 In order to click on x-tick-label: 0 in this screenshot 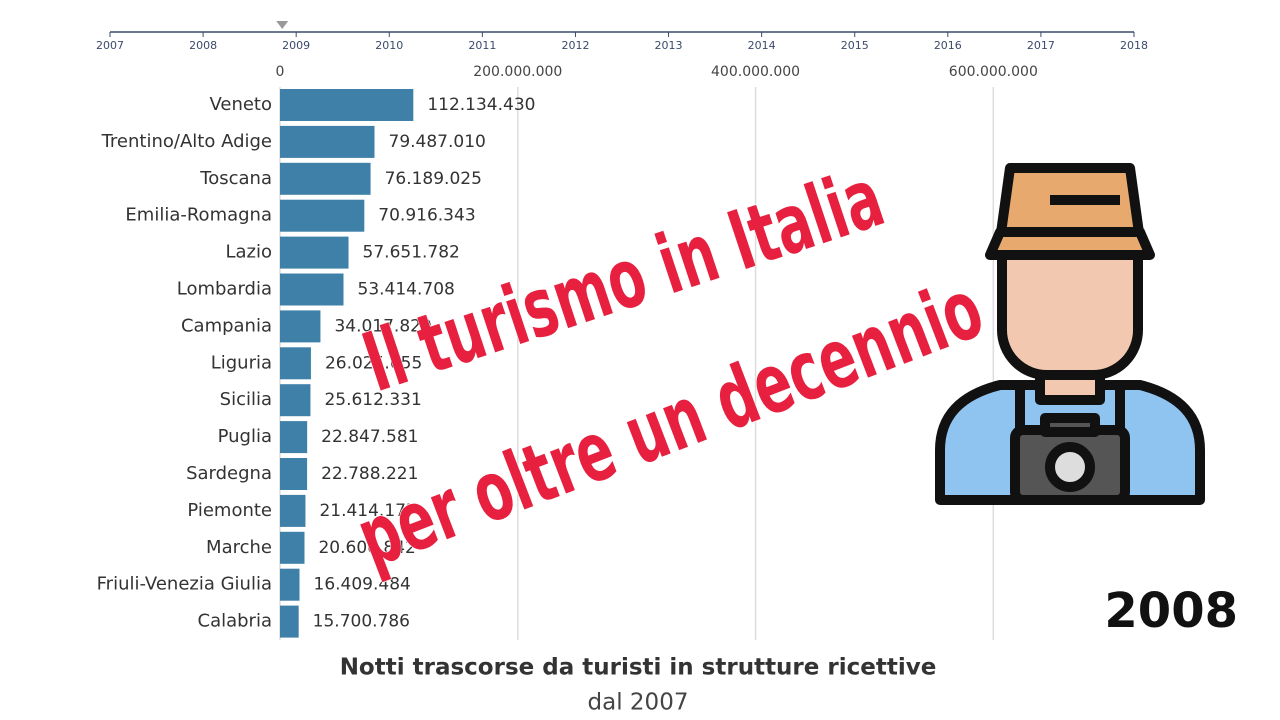, I will do `click(280, 72)`.